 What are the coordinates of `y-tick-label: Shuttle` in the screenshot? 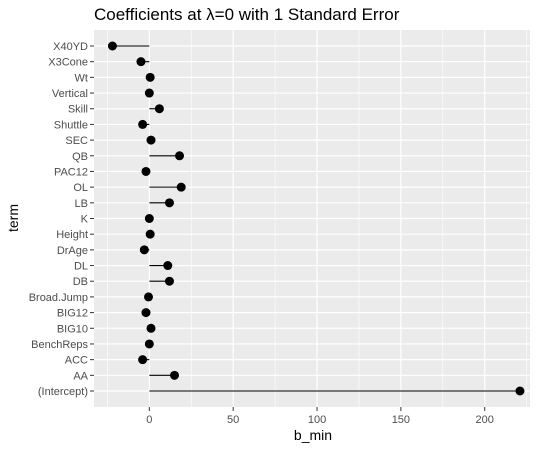 It's located at (71, 125).